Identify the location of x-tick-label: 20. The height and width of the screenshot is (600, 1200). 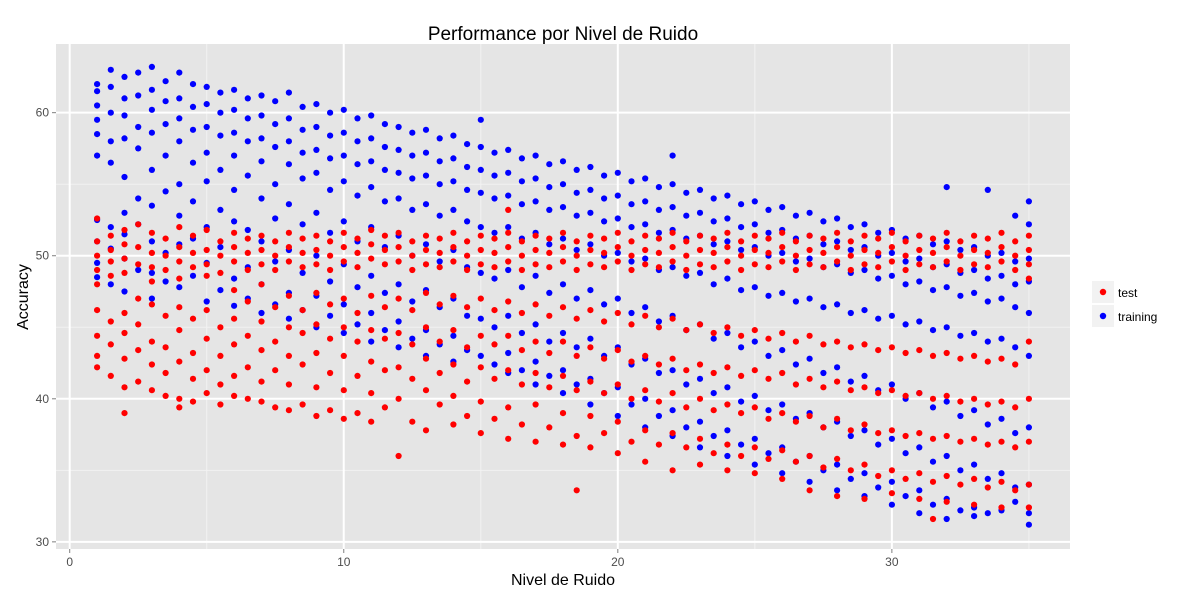
(618, 562).